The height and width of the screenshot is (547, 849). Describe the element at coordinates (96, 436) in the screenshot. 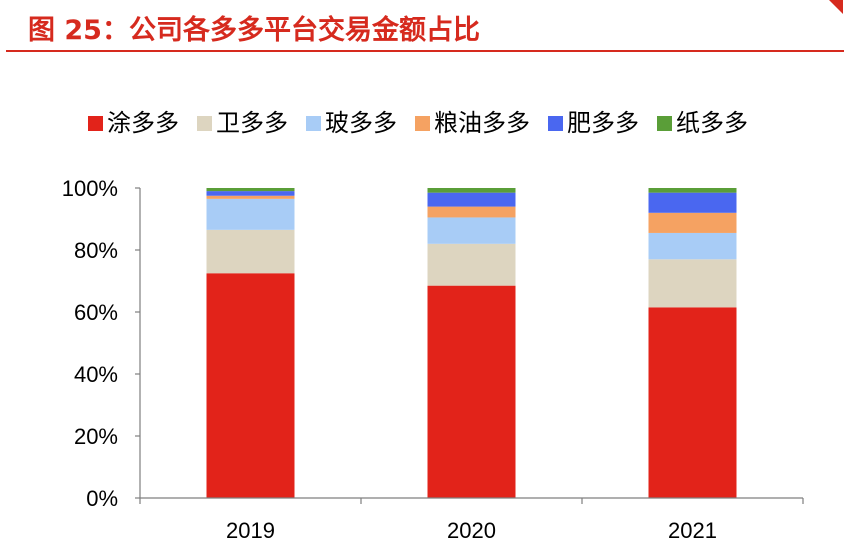

I see `y-tick-label: 20%` at that location.